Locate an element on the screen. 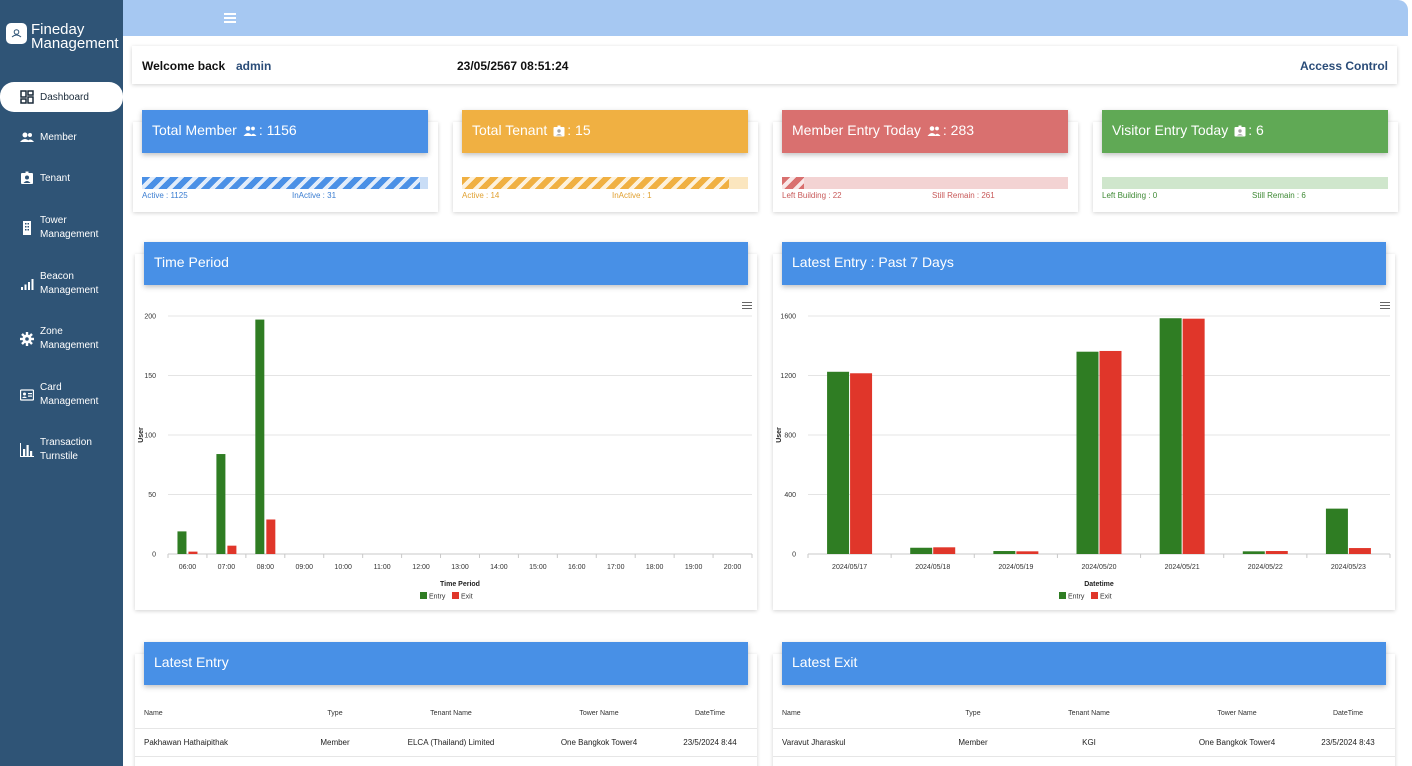 Image resolution: width=1412 pixels, height=766 pixels. bar-exit-2024/05/21 is located at coordinates (1193, 436).